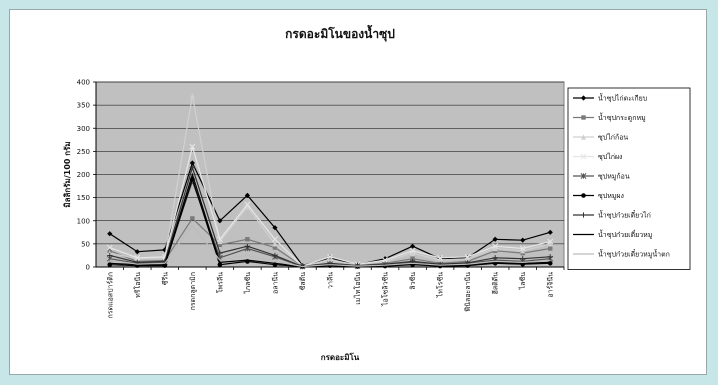 The image size is (718, 385). Describe the element at coordinates (496, 283) in the screenshot. I see `x-tick-label: ฮีสติดีน` at that location.